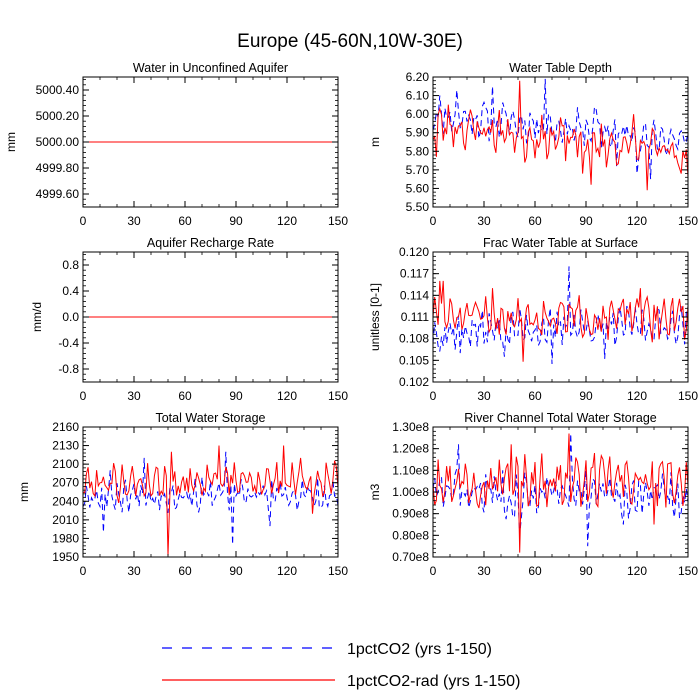  I want to click on y-tick-label: 5000.40, so click(58, 90).